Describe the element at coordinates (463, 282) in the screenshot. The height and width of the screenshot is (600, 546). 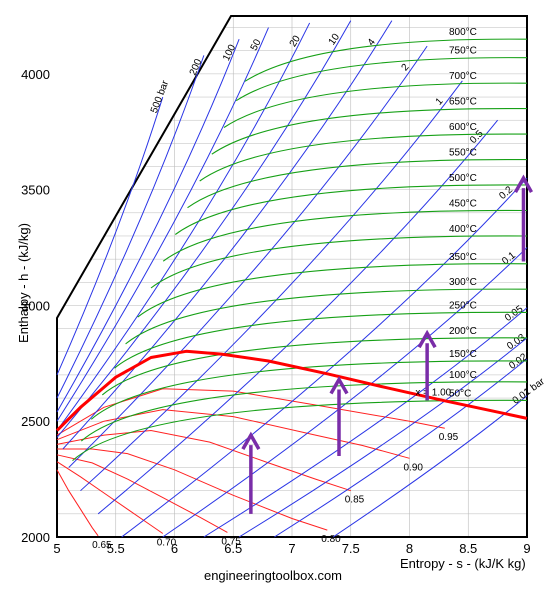
I see `isotherm-label: 300°C` at that location.